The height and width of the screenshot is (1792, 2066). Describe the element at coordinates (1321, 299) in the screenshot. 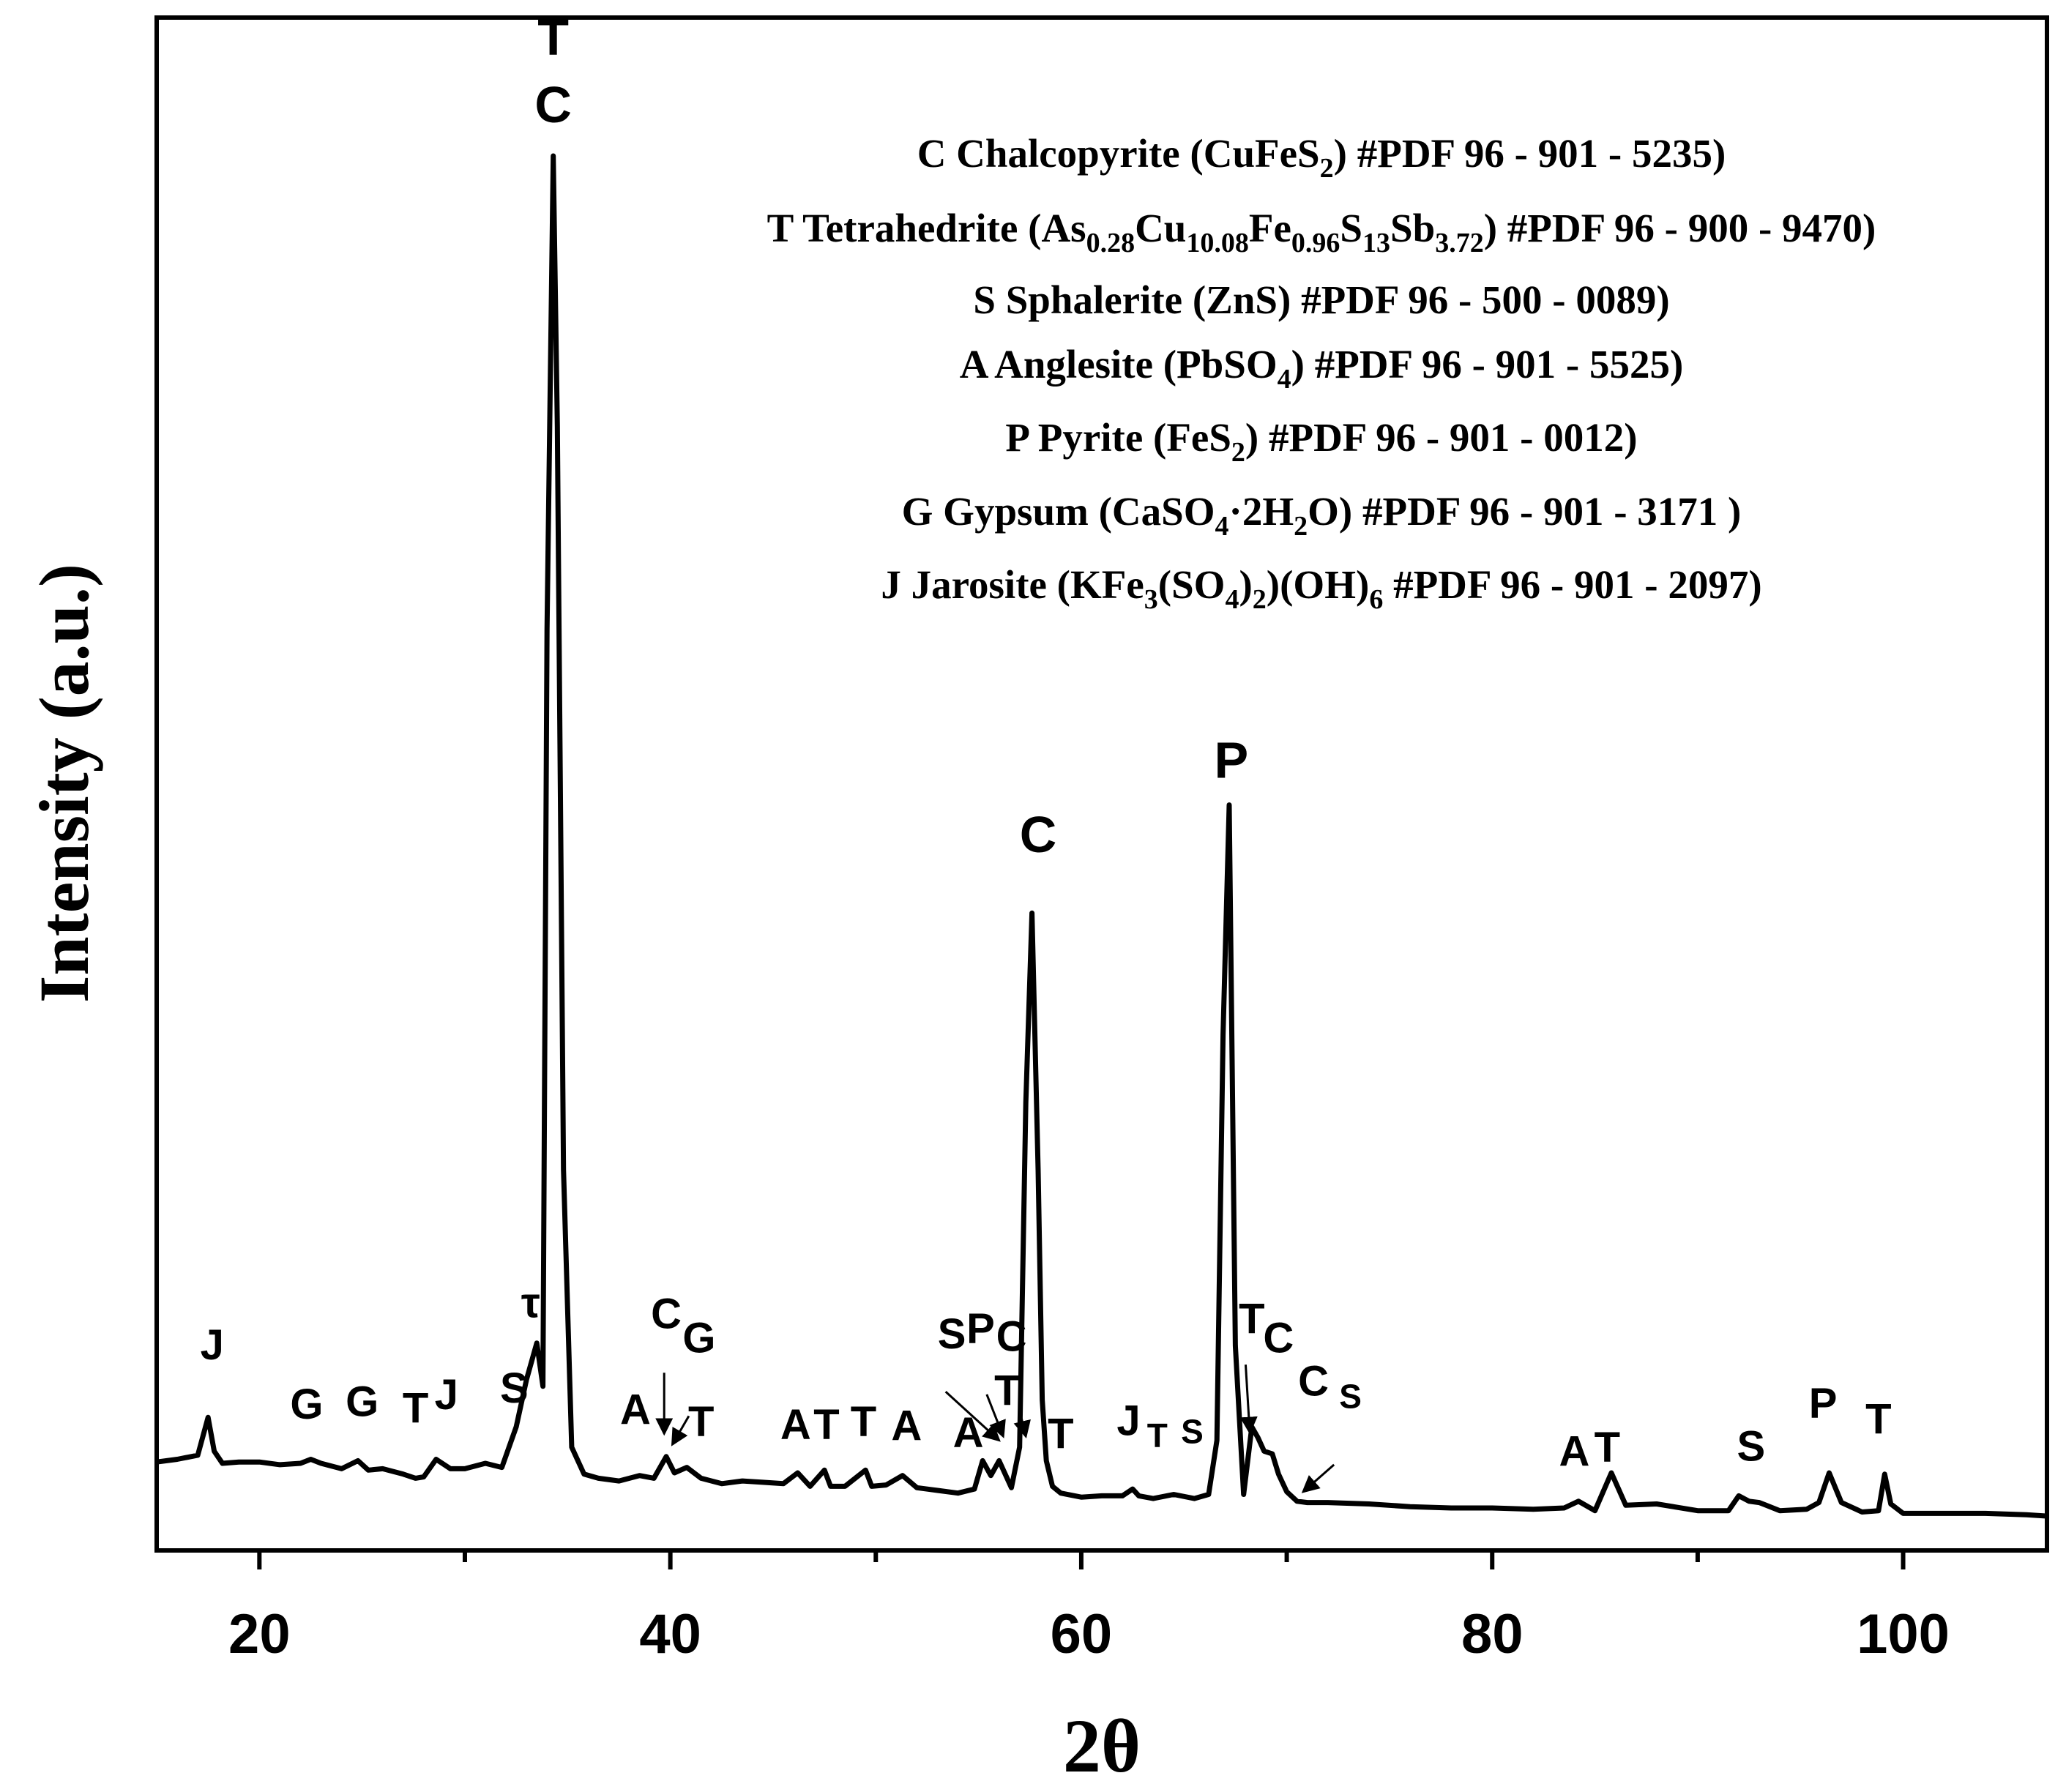

I see `legend-entry: S Sphalerite (ZnS) #PDF 96 - 500 - 0089)` at that location.